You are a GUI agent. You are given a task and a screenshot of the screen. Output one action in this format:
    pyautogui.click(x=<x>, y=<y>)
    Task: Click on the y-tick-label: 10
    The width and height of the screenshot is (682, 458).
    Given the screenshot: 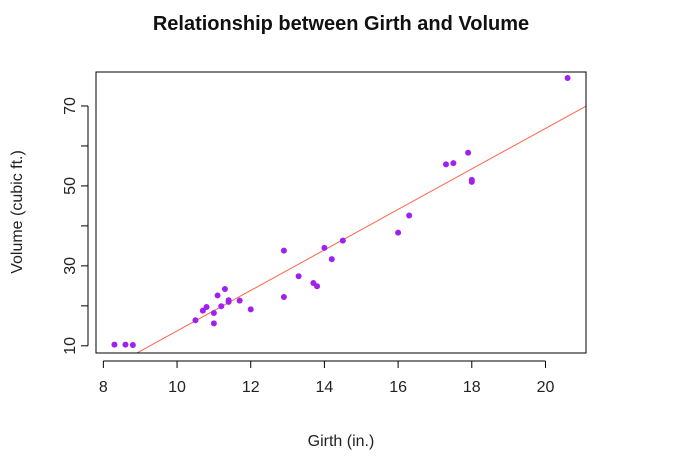 What is the action you would take?
    pyautogui.click(x=70, y=346)
    